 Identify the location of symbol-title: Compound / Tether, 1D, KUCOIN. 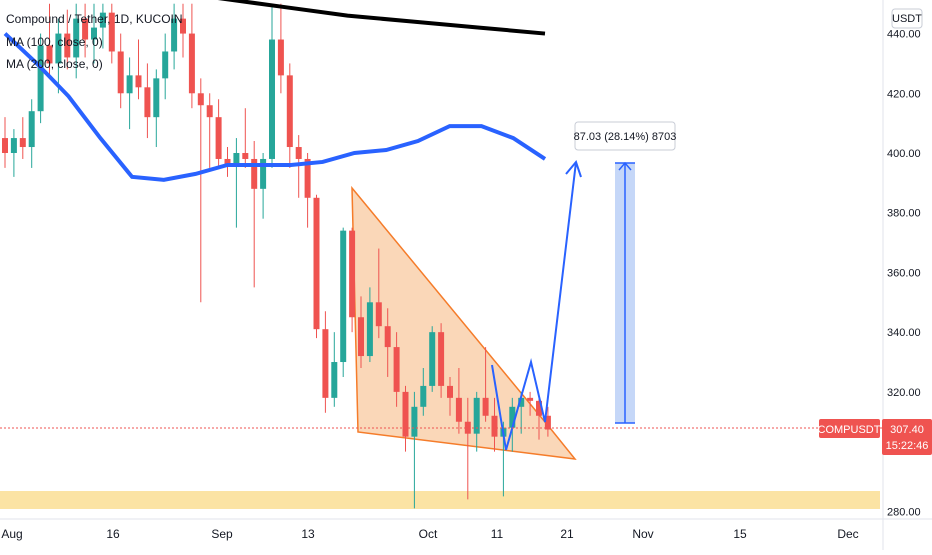
(94, 19).